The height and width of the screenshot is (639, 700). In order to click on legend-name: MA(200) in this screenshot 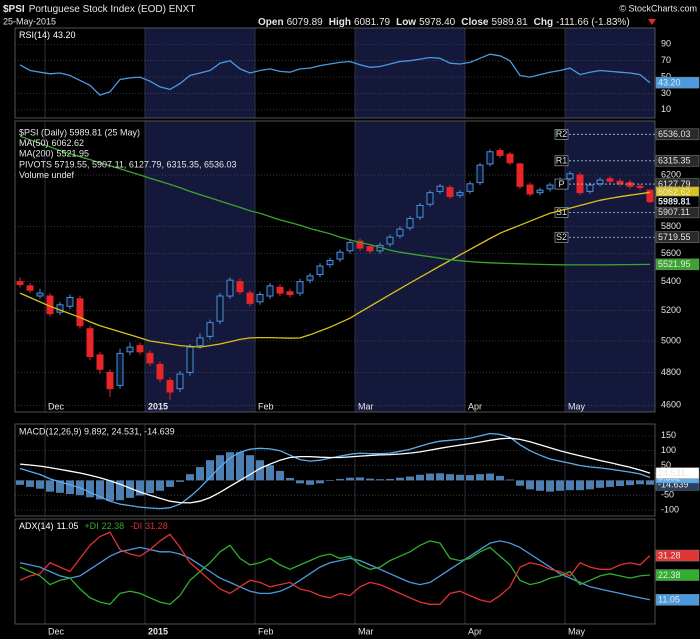, I will do `click(36, 154)`.